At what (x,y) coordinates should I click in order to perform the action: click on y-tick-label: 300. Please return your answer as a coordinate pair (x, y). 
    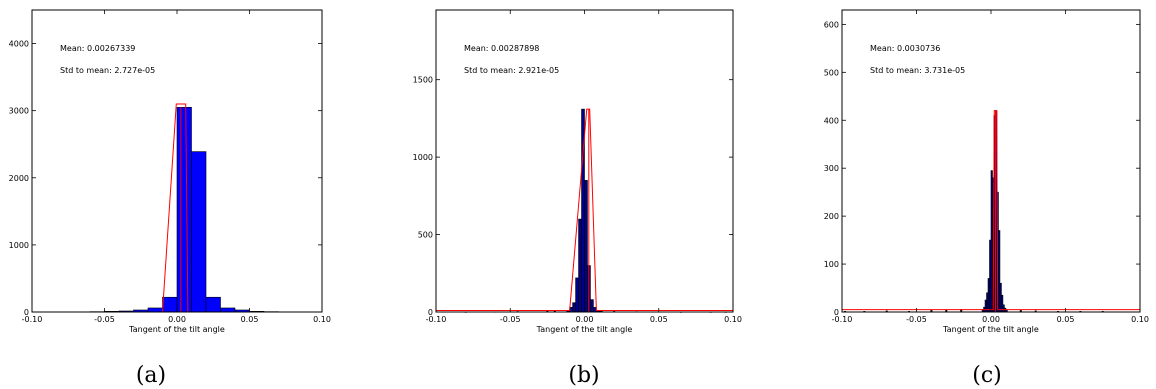
    Looking at the image, I should click on (831, 168).